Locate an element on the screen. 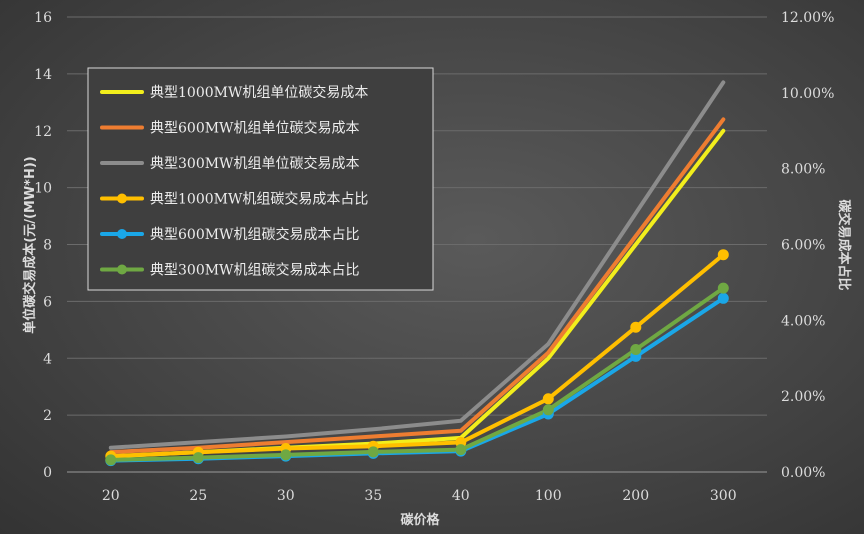  legend-label: 典型1000MW机组单位碳交易成本 is located at coordinates (259, 92).